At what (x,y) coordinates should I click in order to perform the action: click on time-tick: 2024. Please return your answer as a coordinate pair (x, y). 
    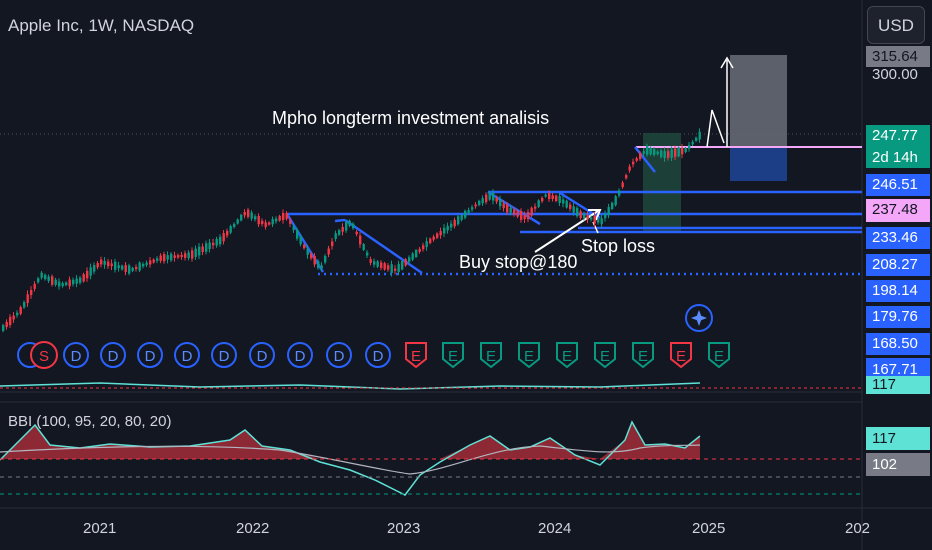
    Looking at the image, I should click on (555, 528).